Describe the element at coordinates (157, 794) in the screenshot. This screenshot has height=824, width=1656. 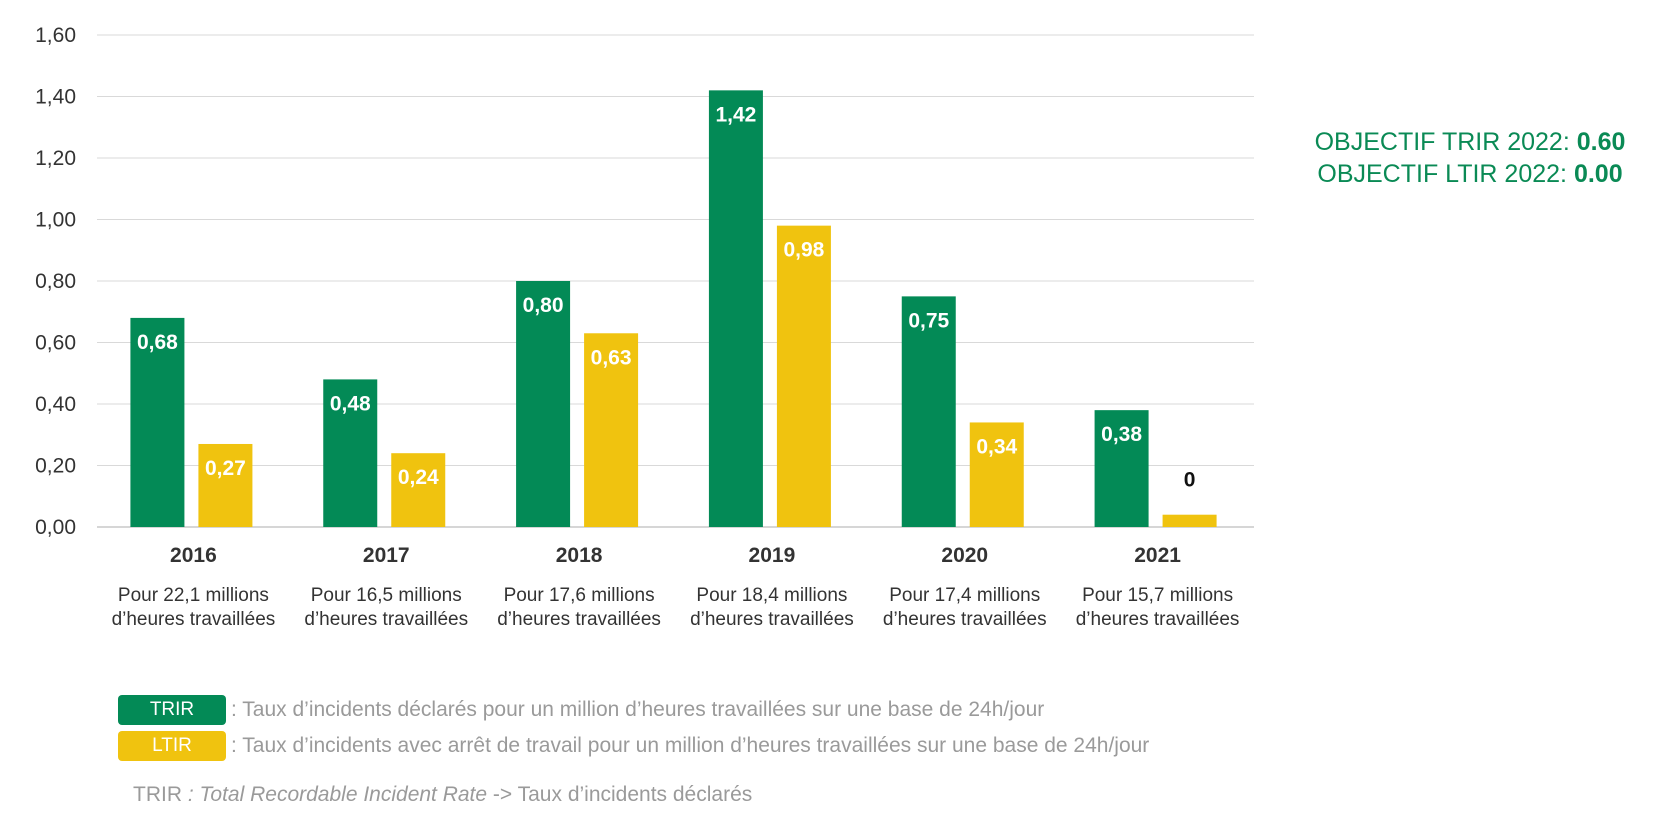
I see `footnote-prefix: TRIR` at that location.